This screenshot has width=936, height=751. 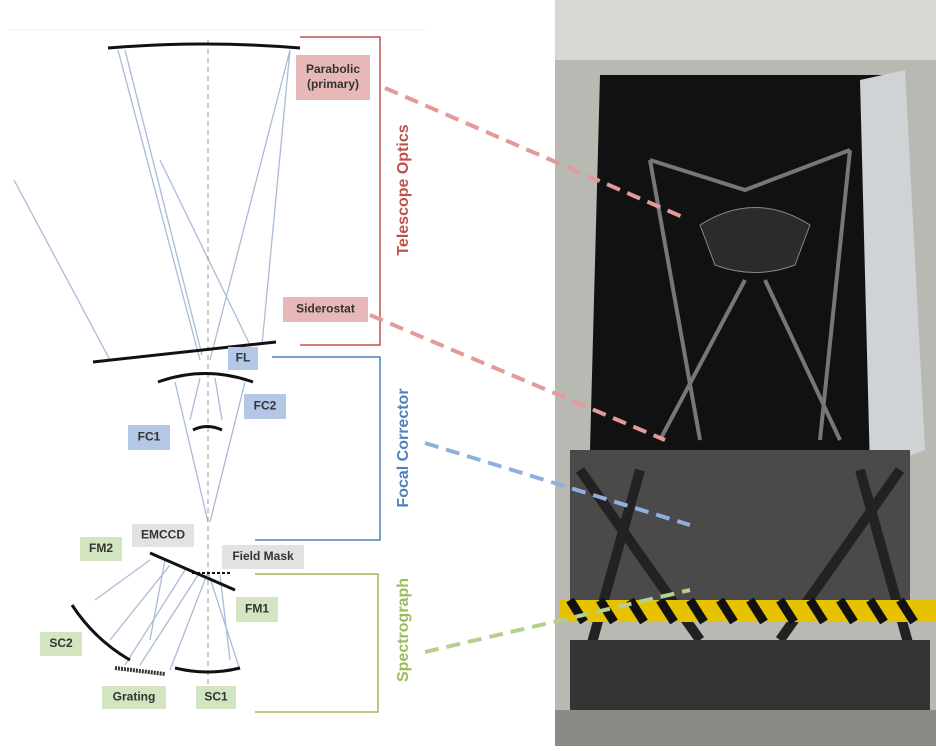 What do you see at coordinates (403, 630) in the screenshot?
I see `section-title: Spectrograph` at bounding box center [403, 630].